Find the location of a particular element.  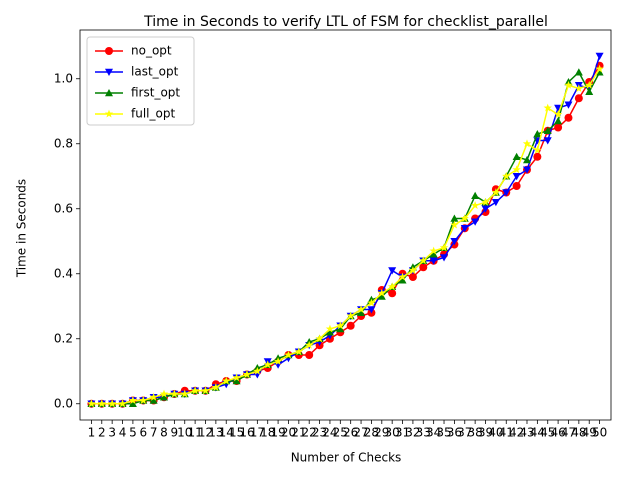

x-tick-label: 39 is located at coordinates (485, 433).